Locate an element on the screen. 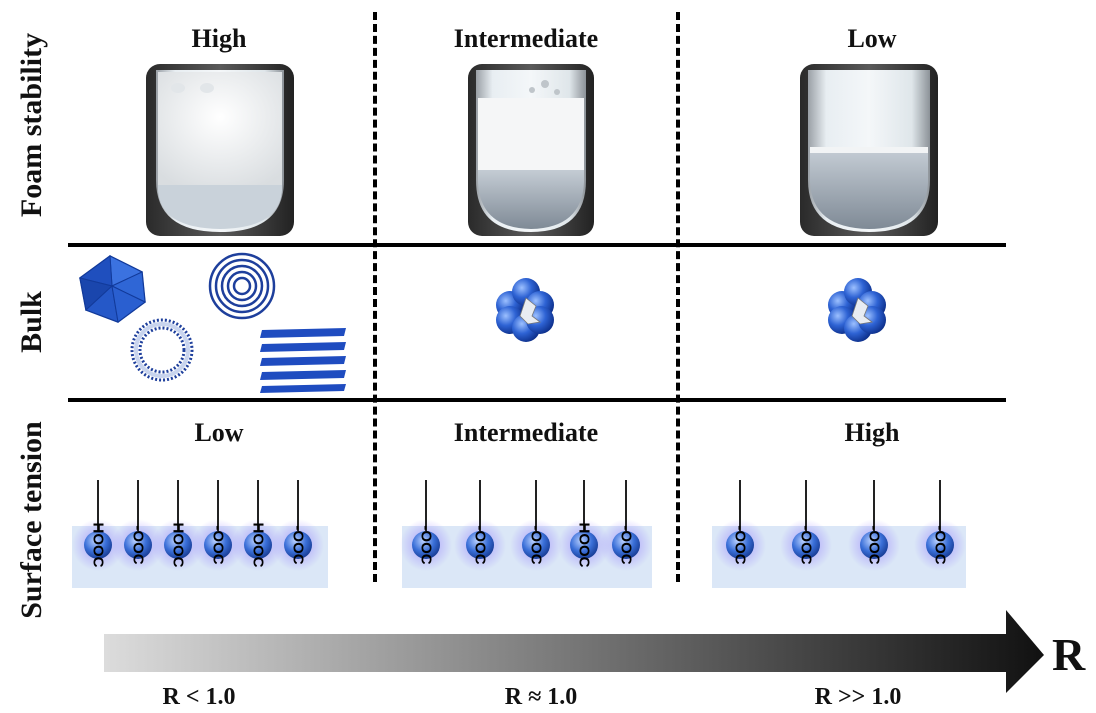 The width and height of the screenshot is (1096, 713). vial-low is located at coordinates (869, 150).